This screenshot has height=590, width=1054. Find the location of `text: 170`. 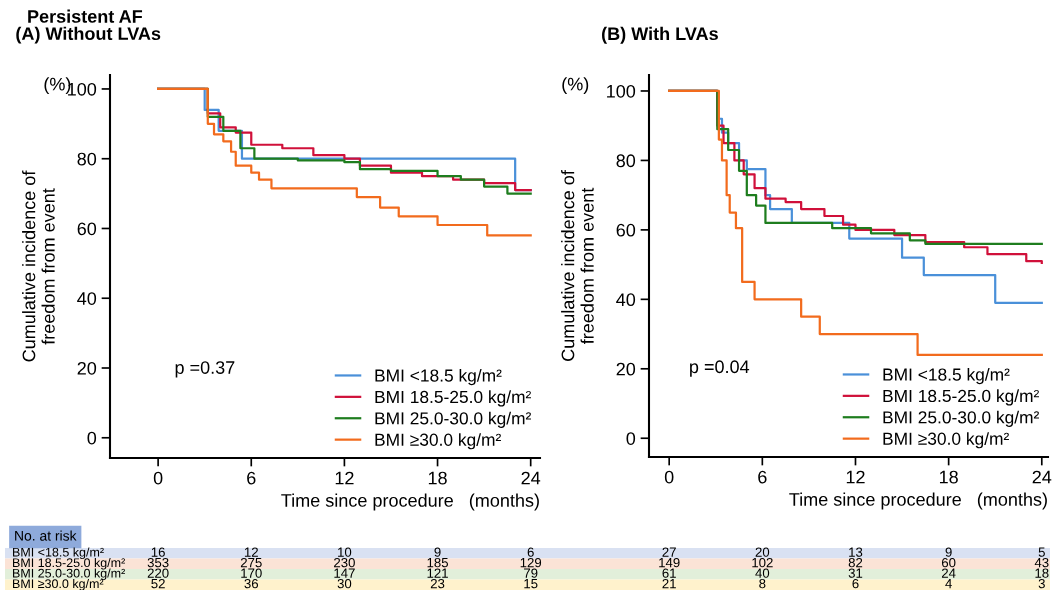

text: 170 is located at coordinates (251, 573).